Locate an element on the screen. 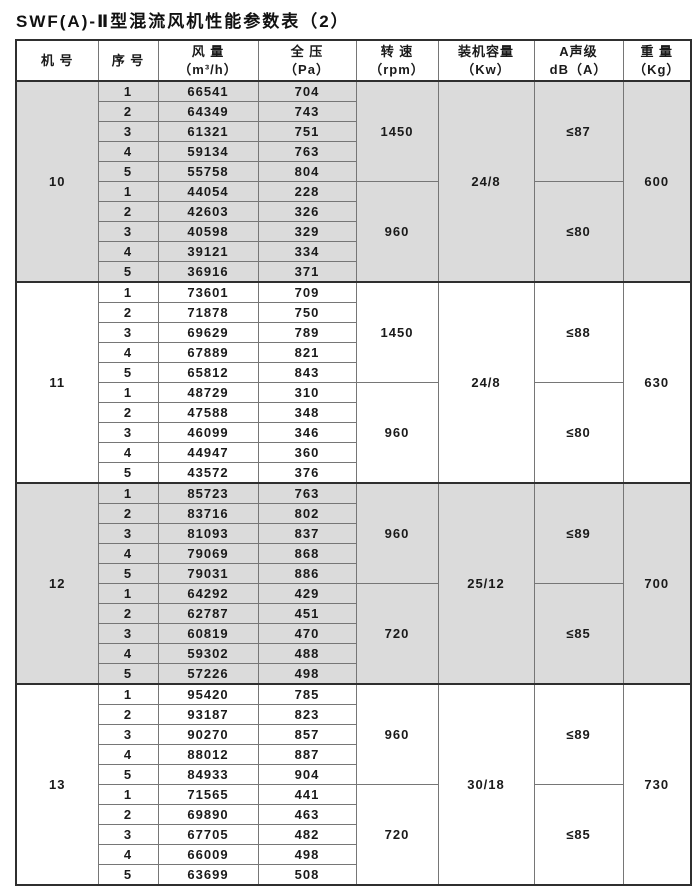 This screenshot has width=700, height=896. header-label: 重 量 is located at coordinates (657, 51).